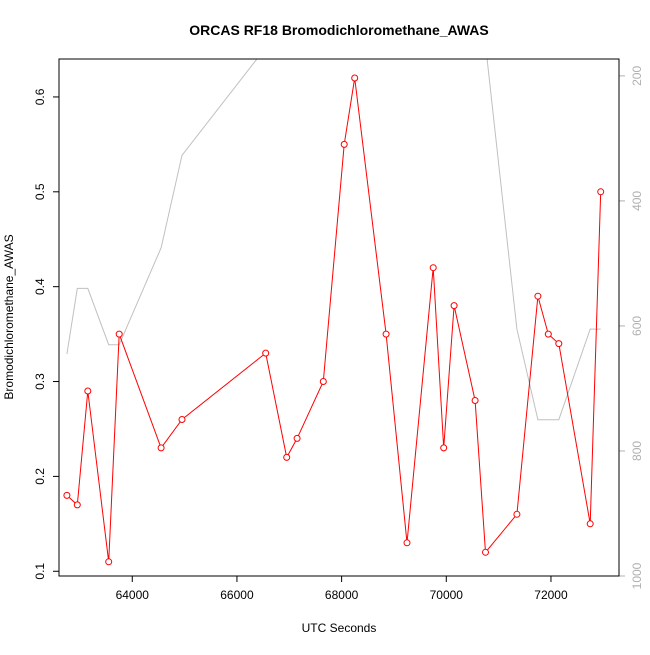 This screenshot has height=655, width=650. Describe the element at coordinates (46, 334) in the screenshot. I see `y-axis: 0.1 0.2 0.3 0.4 0.5 0.6` at that location.